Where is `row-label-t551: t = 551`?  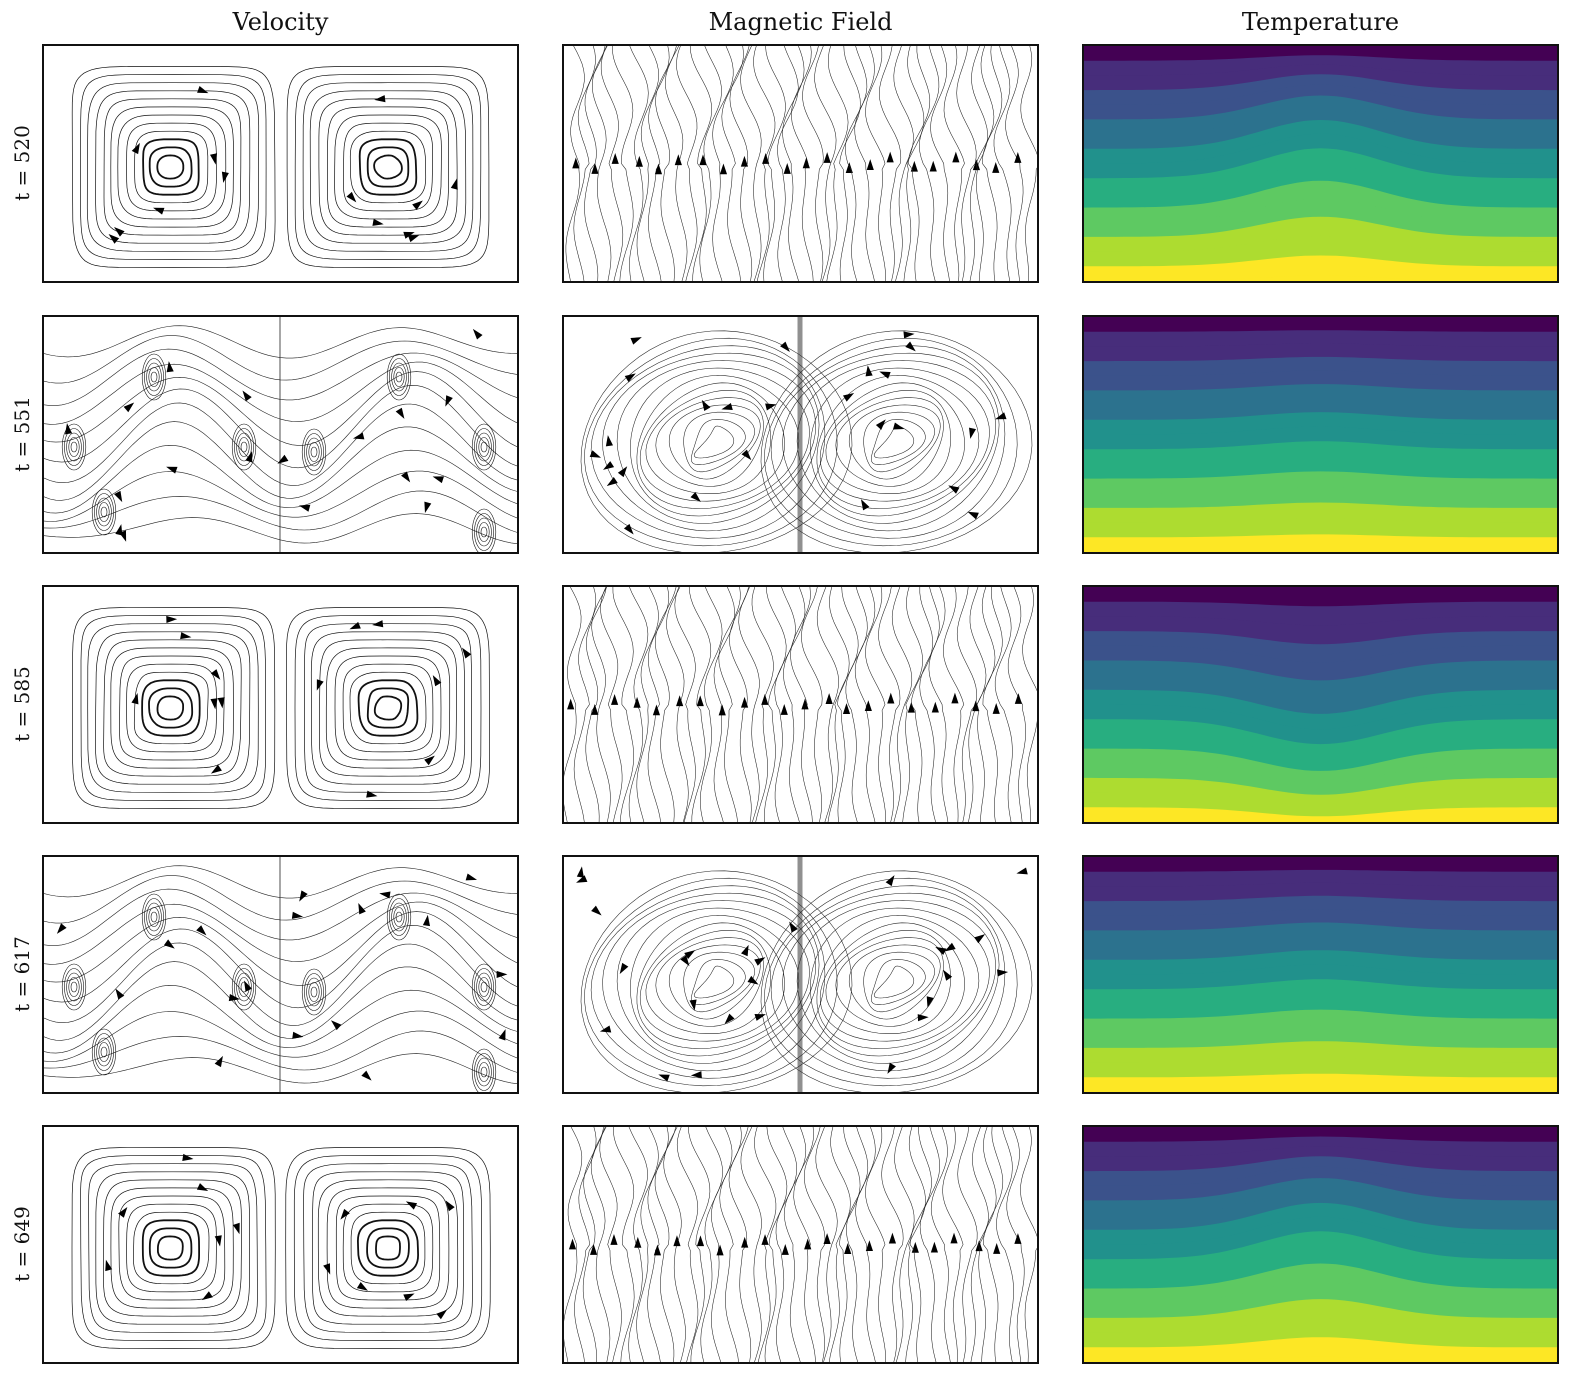
row-label-t551: t = 551 is located at coordinates (22, 434).